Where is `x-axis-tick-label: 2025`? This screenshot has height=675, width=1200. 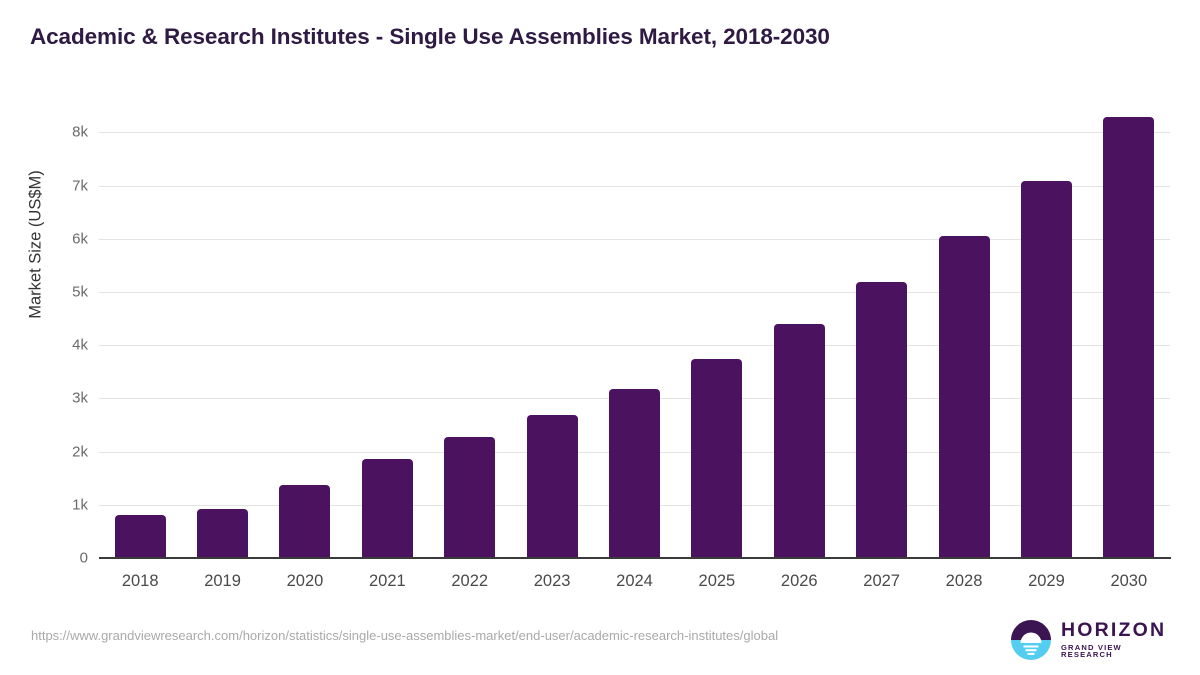
x-axis-tick-label: 2025 is located at coordinates (717, 581).